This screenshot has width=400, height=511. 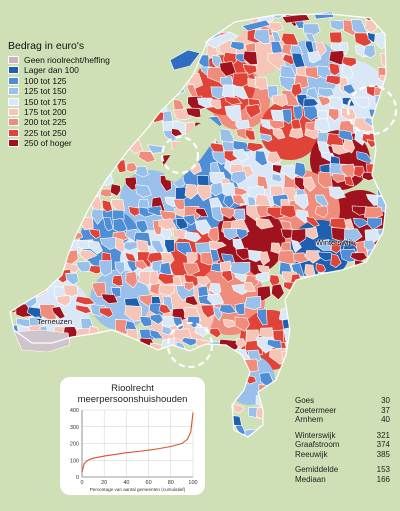 I want to click on x-tick-label: 0, so click(x=81, y=483).